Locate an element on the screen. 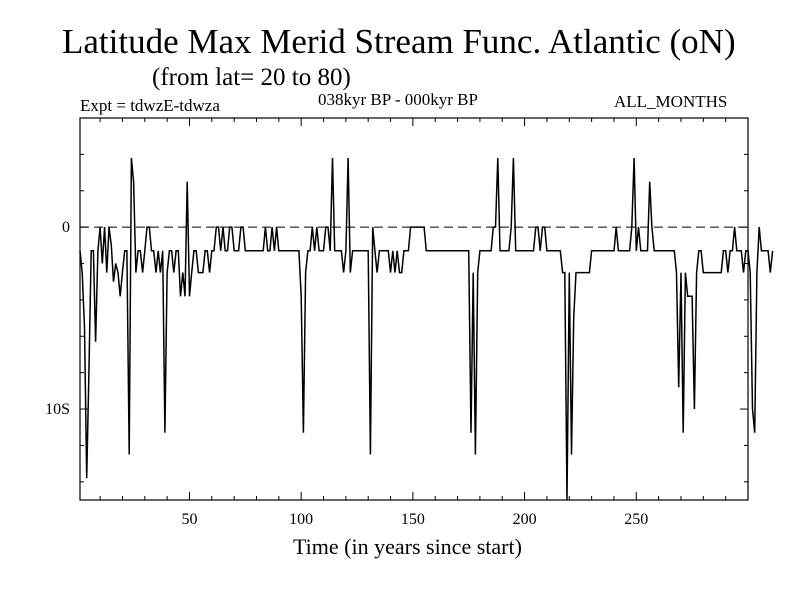  experiment-label: Expt = tdwzE-tdwza is located at coordinates (150, 105).